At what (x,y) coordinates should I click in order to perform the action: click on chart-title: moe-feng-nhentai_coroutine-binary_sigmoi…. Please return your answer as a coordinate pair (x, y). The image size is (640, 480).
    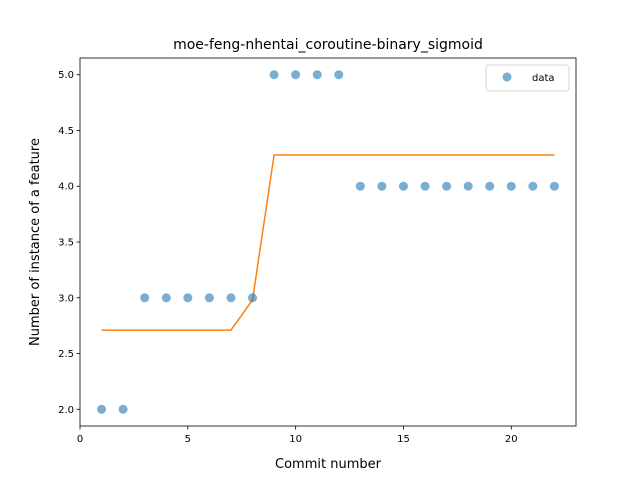
    Looking at the image, I should click on (328, 45).